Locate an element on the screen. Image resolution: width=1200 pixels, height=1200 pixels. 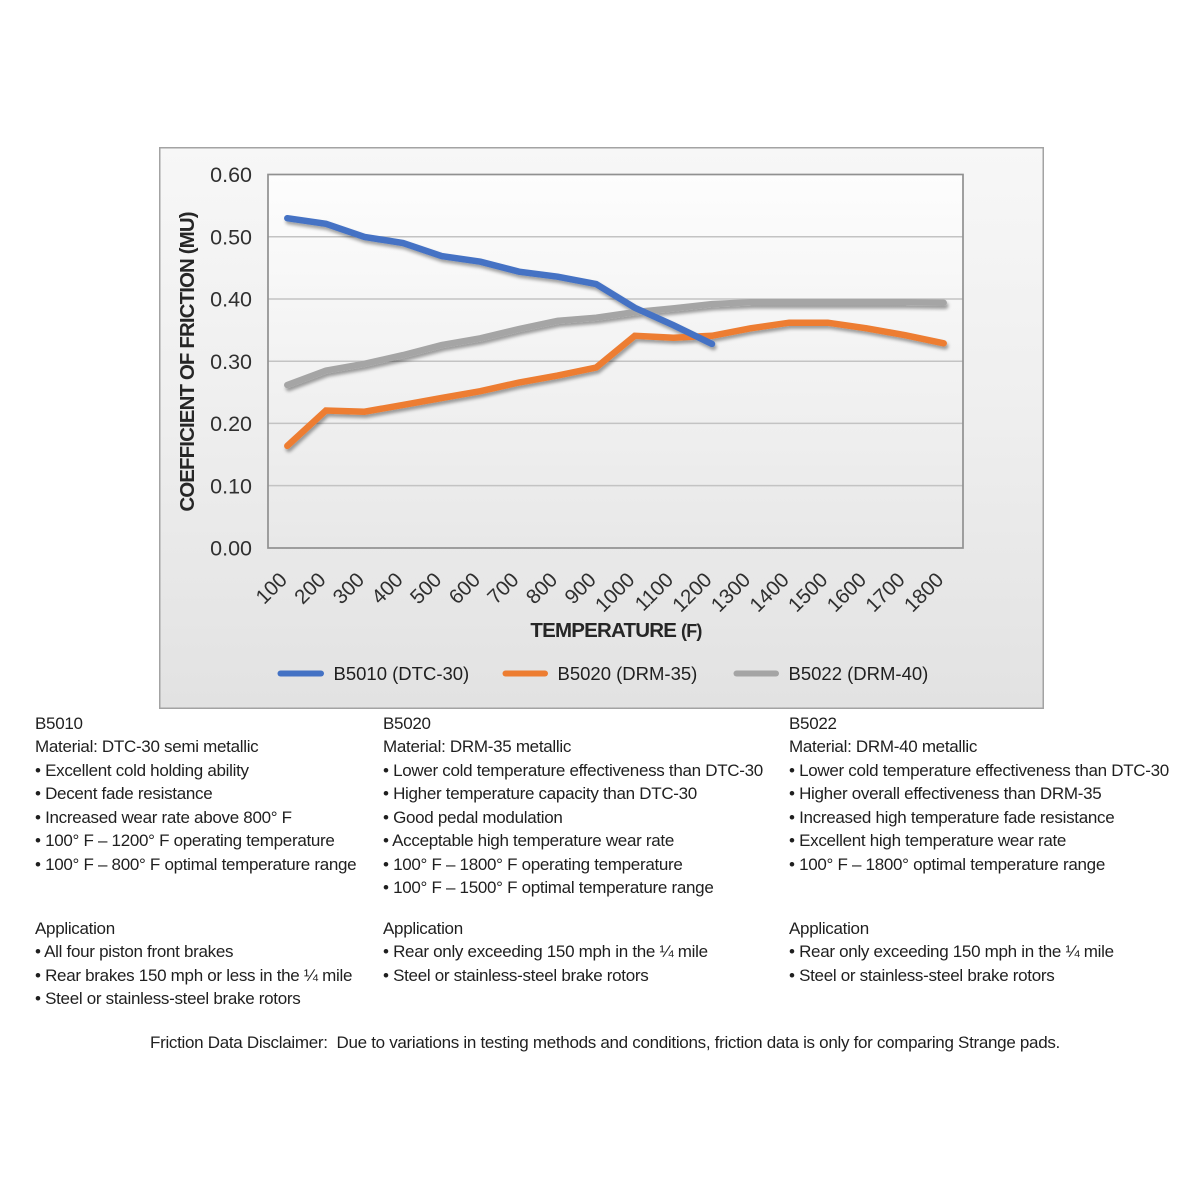
svg-text: 0.10 is located at coordinates (231, 486).